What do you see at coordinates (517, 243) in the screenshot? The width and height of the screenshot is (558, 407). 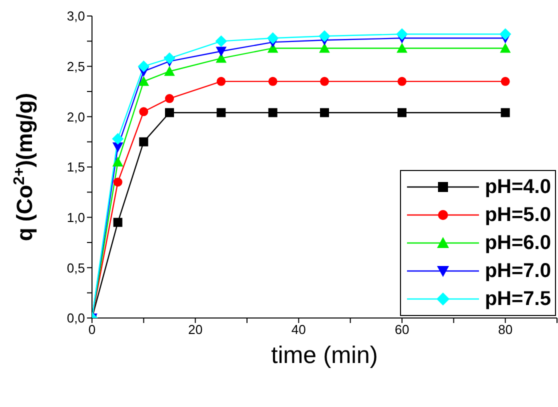 I see `legend-label: pH=6.0` at bounding box center [517, 243].